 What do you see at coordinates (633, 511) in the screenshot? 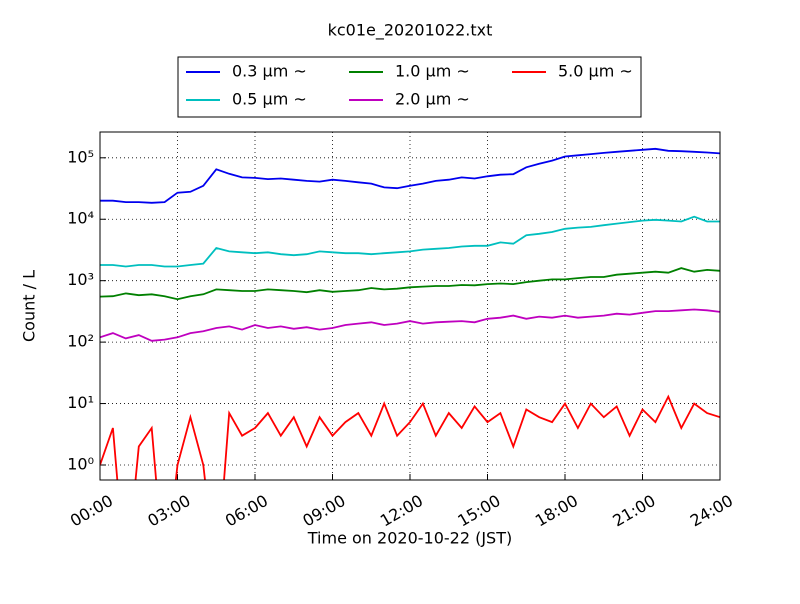
I see `x-tick-label: 21:00` at bounding box center [633, 511].